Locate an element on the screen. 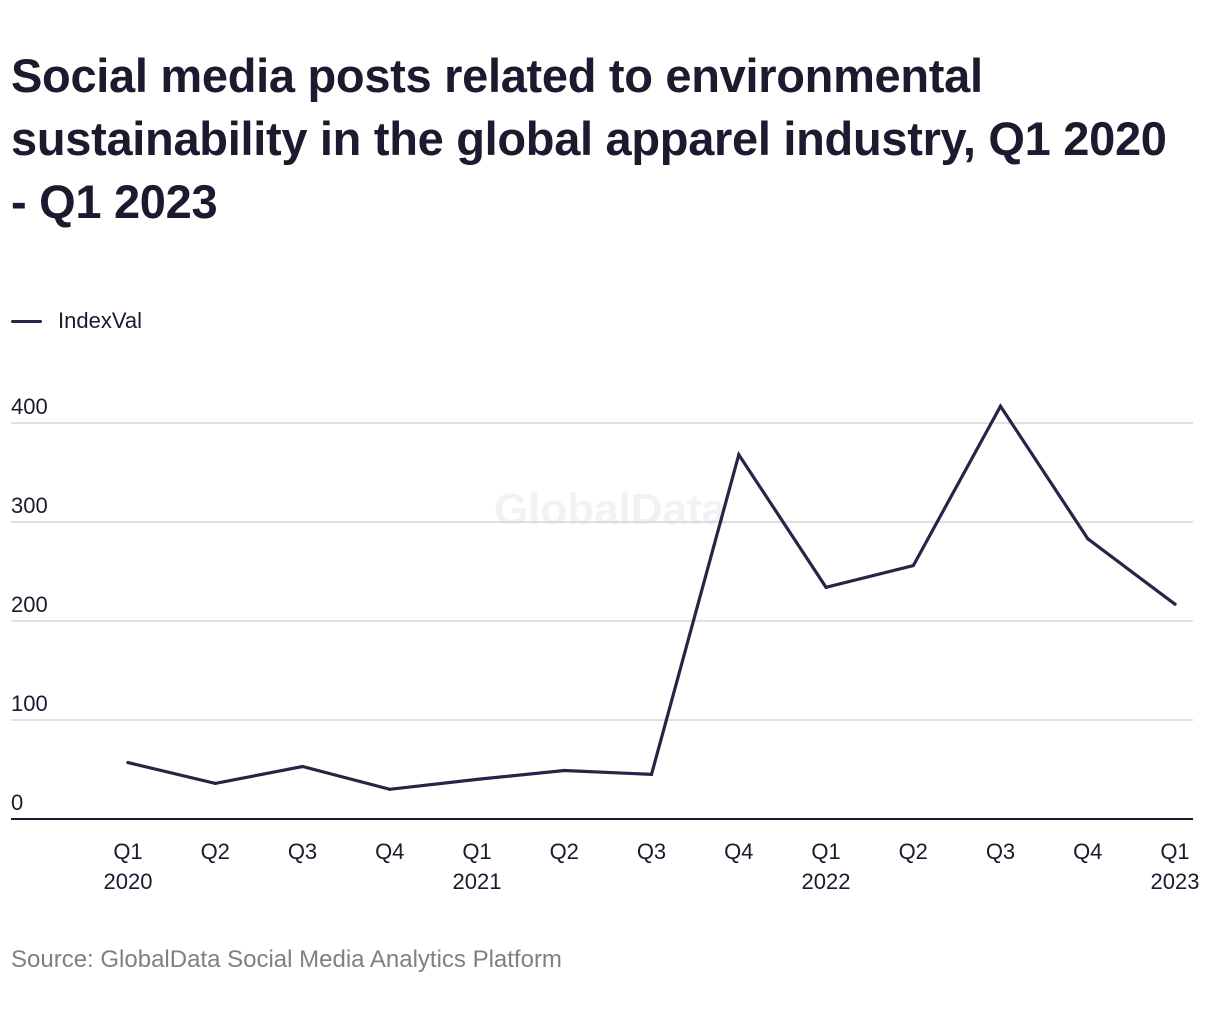 The height and width of the screenshot is (1020, 1220). y-tick-label-400: 400 is located at coordinates (29, 406).